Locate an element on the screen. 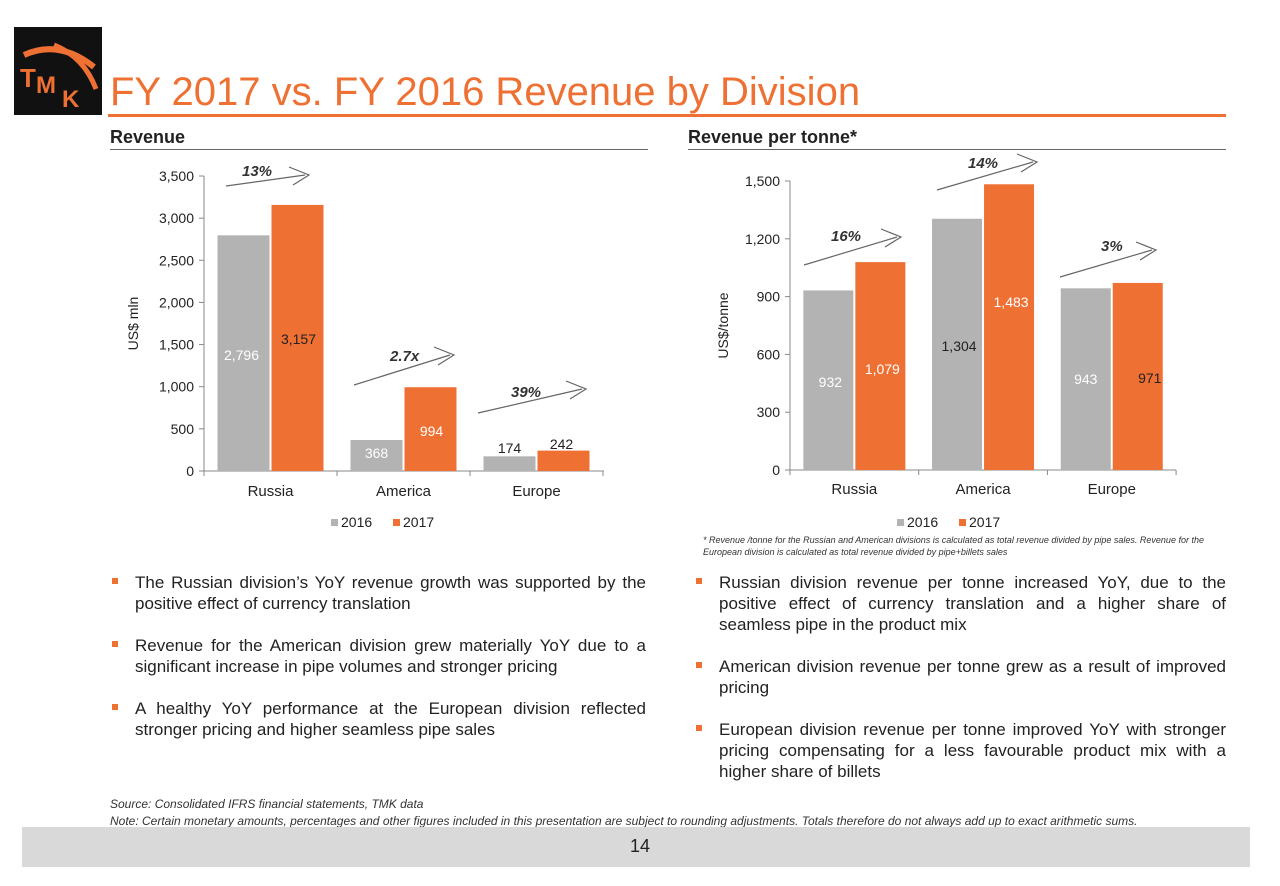 This screenshot has width=1280, height=886. revenue-value-label: 368 is located at coordinates (377, 453).